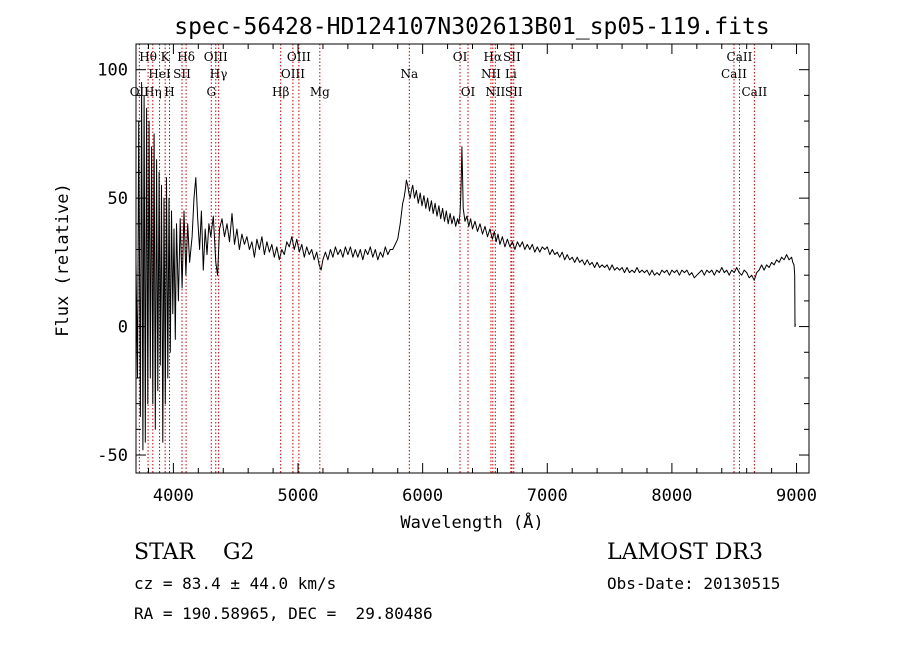 Image resolution: width=900 pixels, height=649 pixels. What do you see at coordinates (409, 74) in the screenshot?
I see `line-marker-label: Na` at bounding box center [409, 74].